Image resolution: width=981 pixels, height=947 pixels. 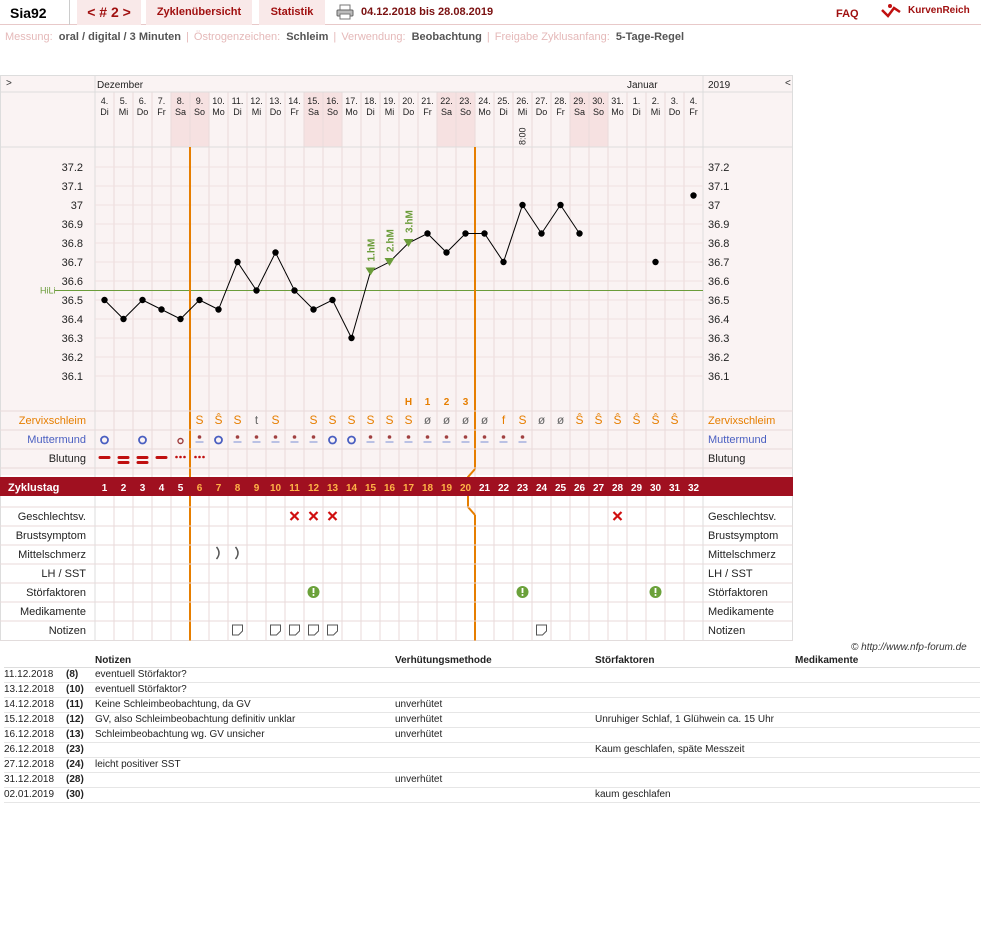 I want to click on day-number: 13., so click(x=275, y=101).